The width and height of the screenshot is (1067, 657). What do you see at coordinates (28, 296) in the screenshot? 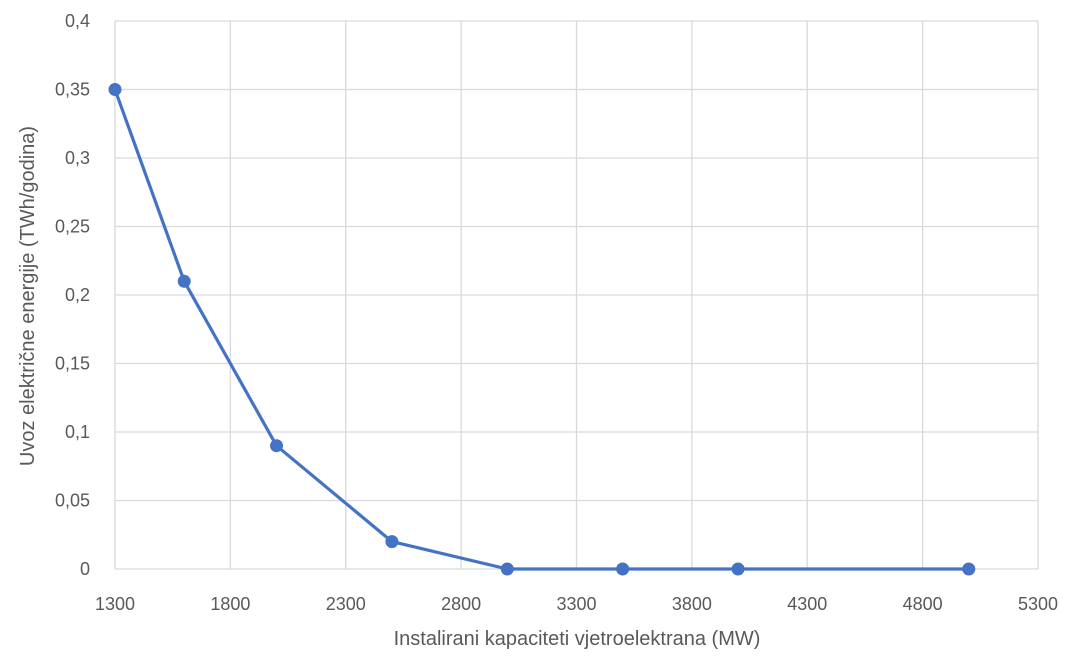
I see `y-axis-title: Uvoz električne energije (TWh/godina)` at bounding box center [28, 296].